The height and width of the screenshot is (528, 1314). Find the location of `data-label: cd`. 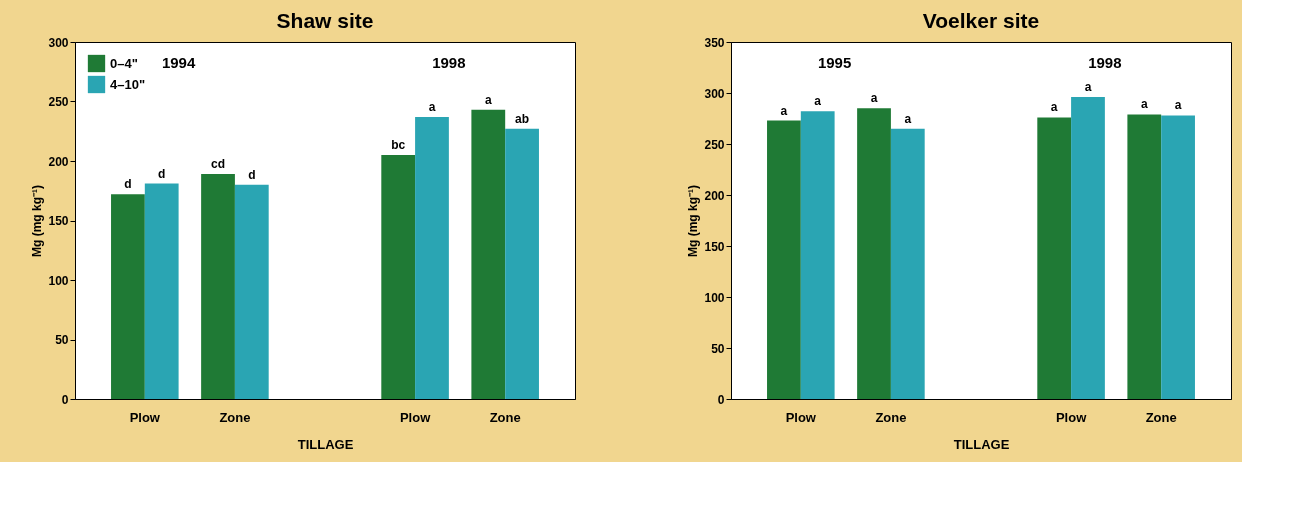

data-label: cd is located at coordinates (218, 164).